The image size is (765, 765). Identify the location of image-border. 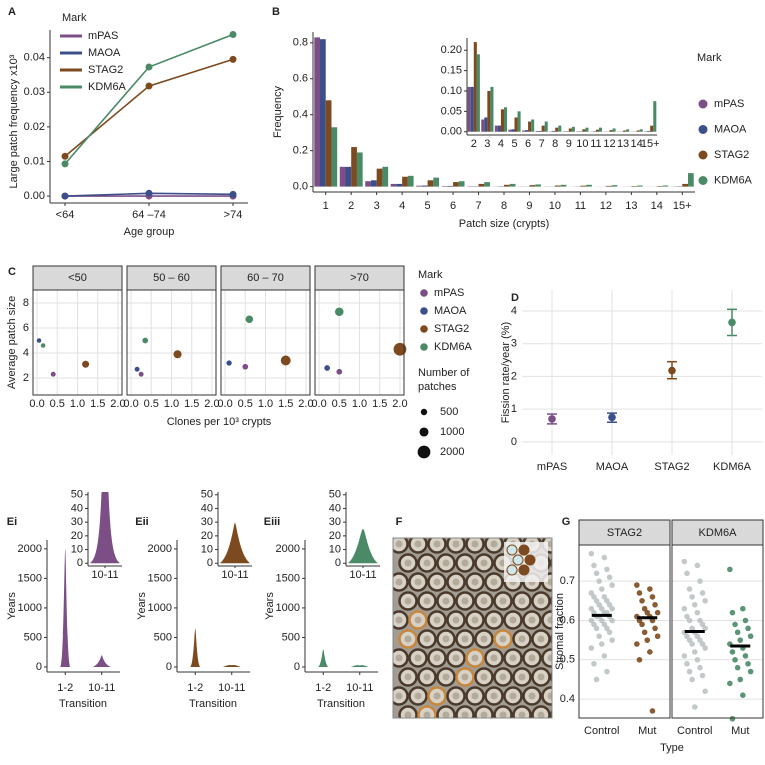
(472, 628).